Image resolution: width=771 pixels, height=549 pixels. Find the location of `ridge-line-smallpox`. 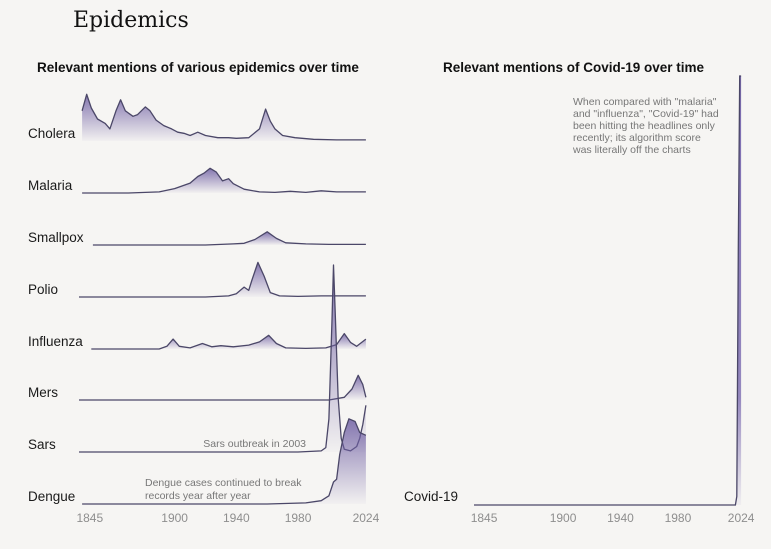

ridge-line-smallpox is located at coordinates (229, 238).